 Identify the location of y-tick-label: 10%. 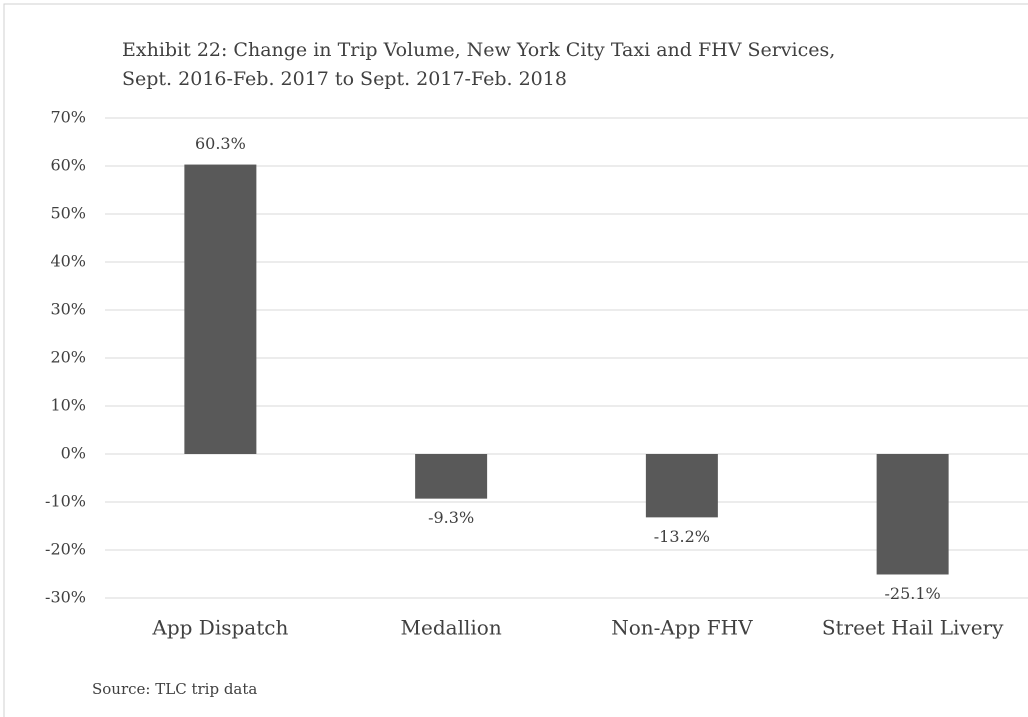
(68, 405).